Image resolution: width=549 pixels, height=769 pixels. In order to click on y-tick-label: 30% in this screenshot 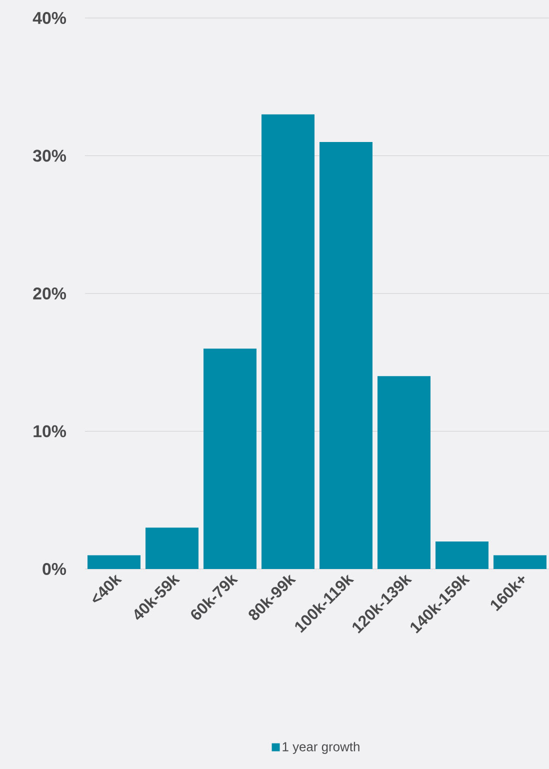, I will do `click(49, 156)`.